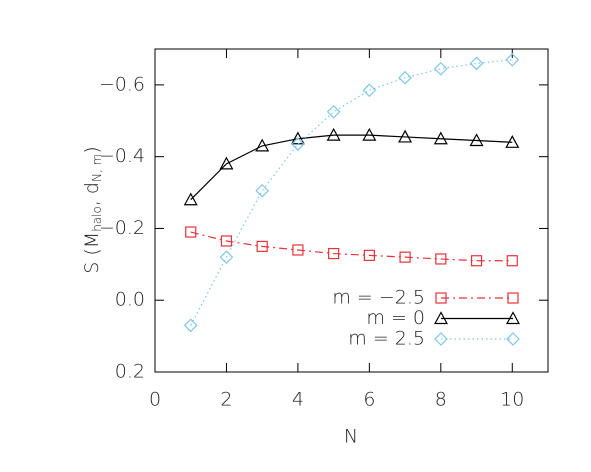 The width and height of the screenshot is (591, 472). I want to click on x-tick-label: 0, so click(155, 400).